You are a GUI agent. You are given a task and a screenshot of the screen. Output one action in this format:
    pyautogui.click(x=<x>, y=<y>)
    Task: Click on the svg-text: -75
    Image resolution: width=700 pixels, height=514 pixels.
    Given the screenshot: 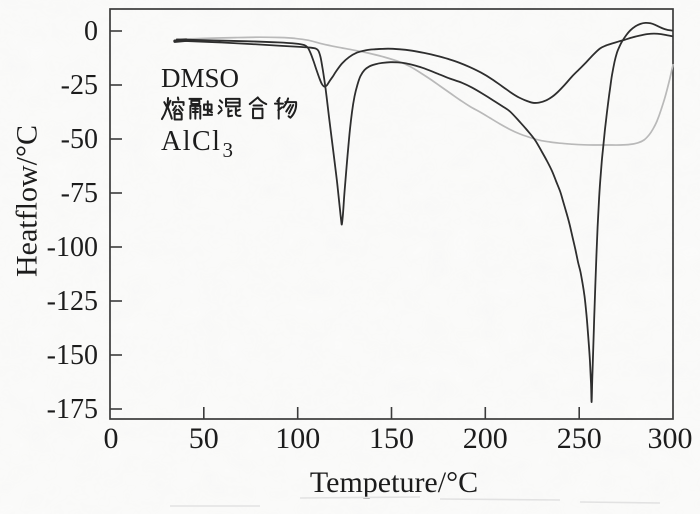 What is the action you would take?
    pyautogui.click(x=79, y=193)
    